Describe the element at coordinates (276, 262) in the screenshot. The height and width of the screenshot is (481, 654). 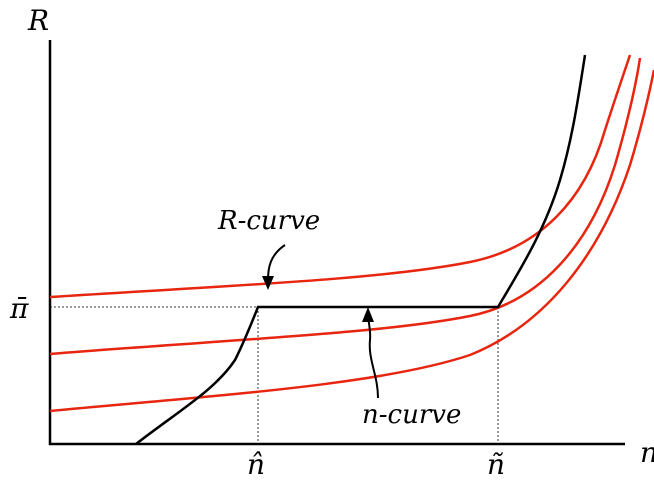
I see `r-curve-arrow` at that location.